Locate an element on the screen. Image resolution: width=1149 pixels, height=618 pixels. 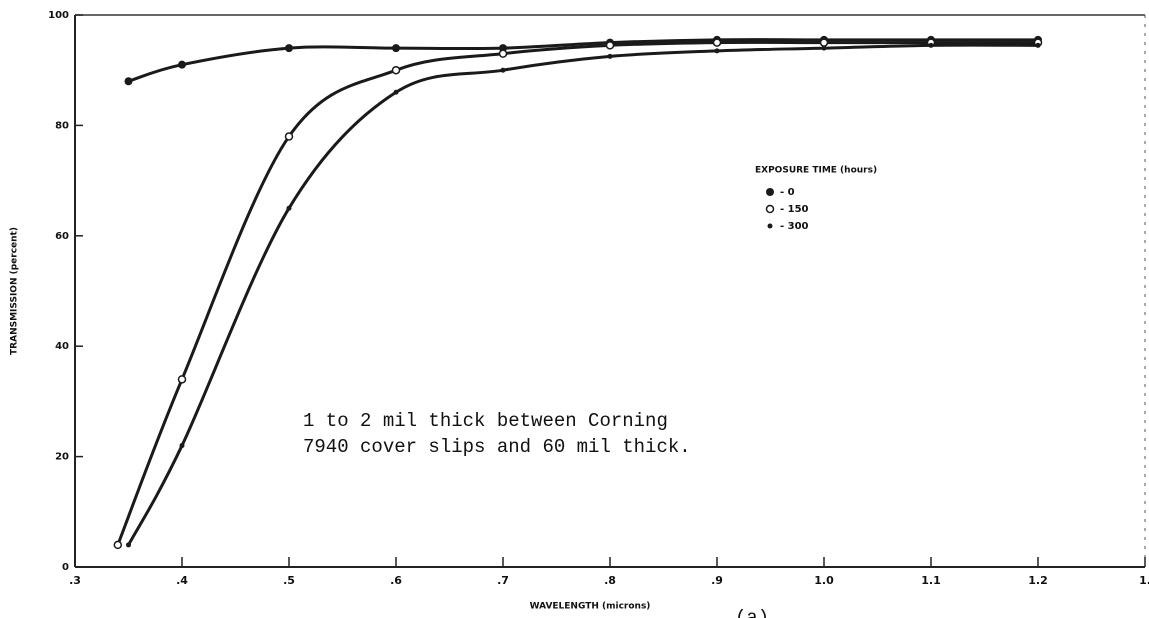
x-tick-label: .9 is located at coordinates (717, 580).